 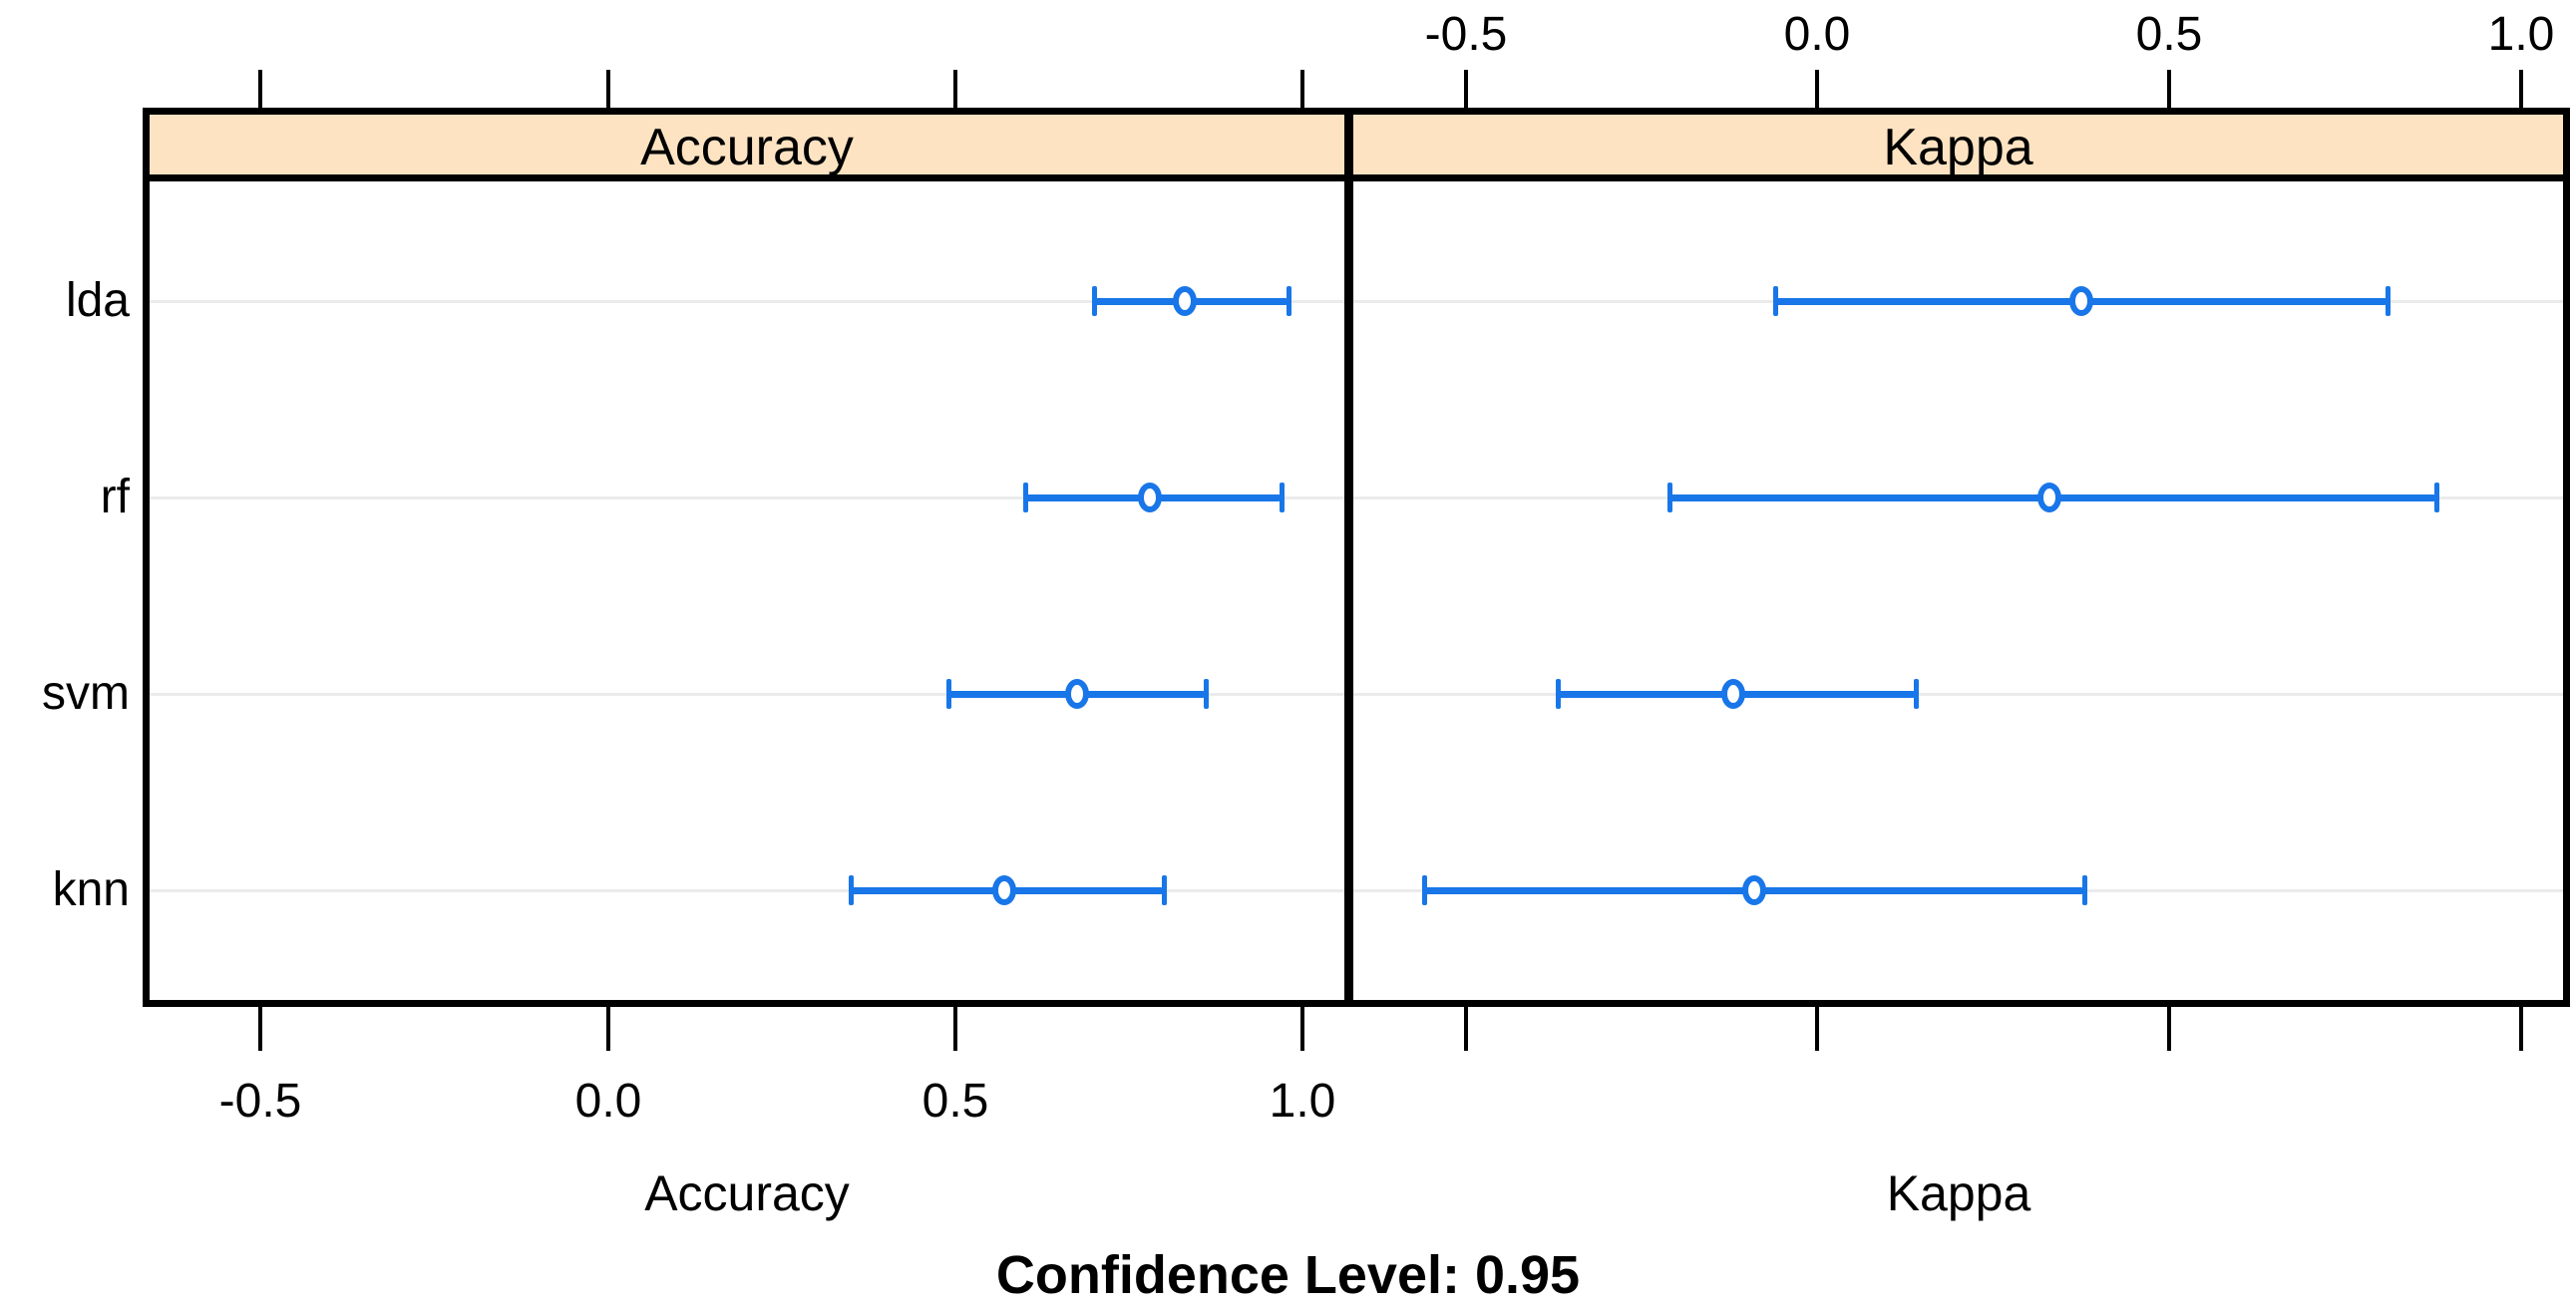 What do you see at coordinates (747, 1193) in the screenshot?
I see `x-axis-title-accuracy: Accuracy` at bounding box center [747, 1193].